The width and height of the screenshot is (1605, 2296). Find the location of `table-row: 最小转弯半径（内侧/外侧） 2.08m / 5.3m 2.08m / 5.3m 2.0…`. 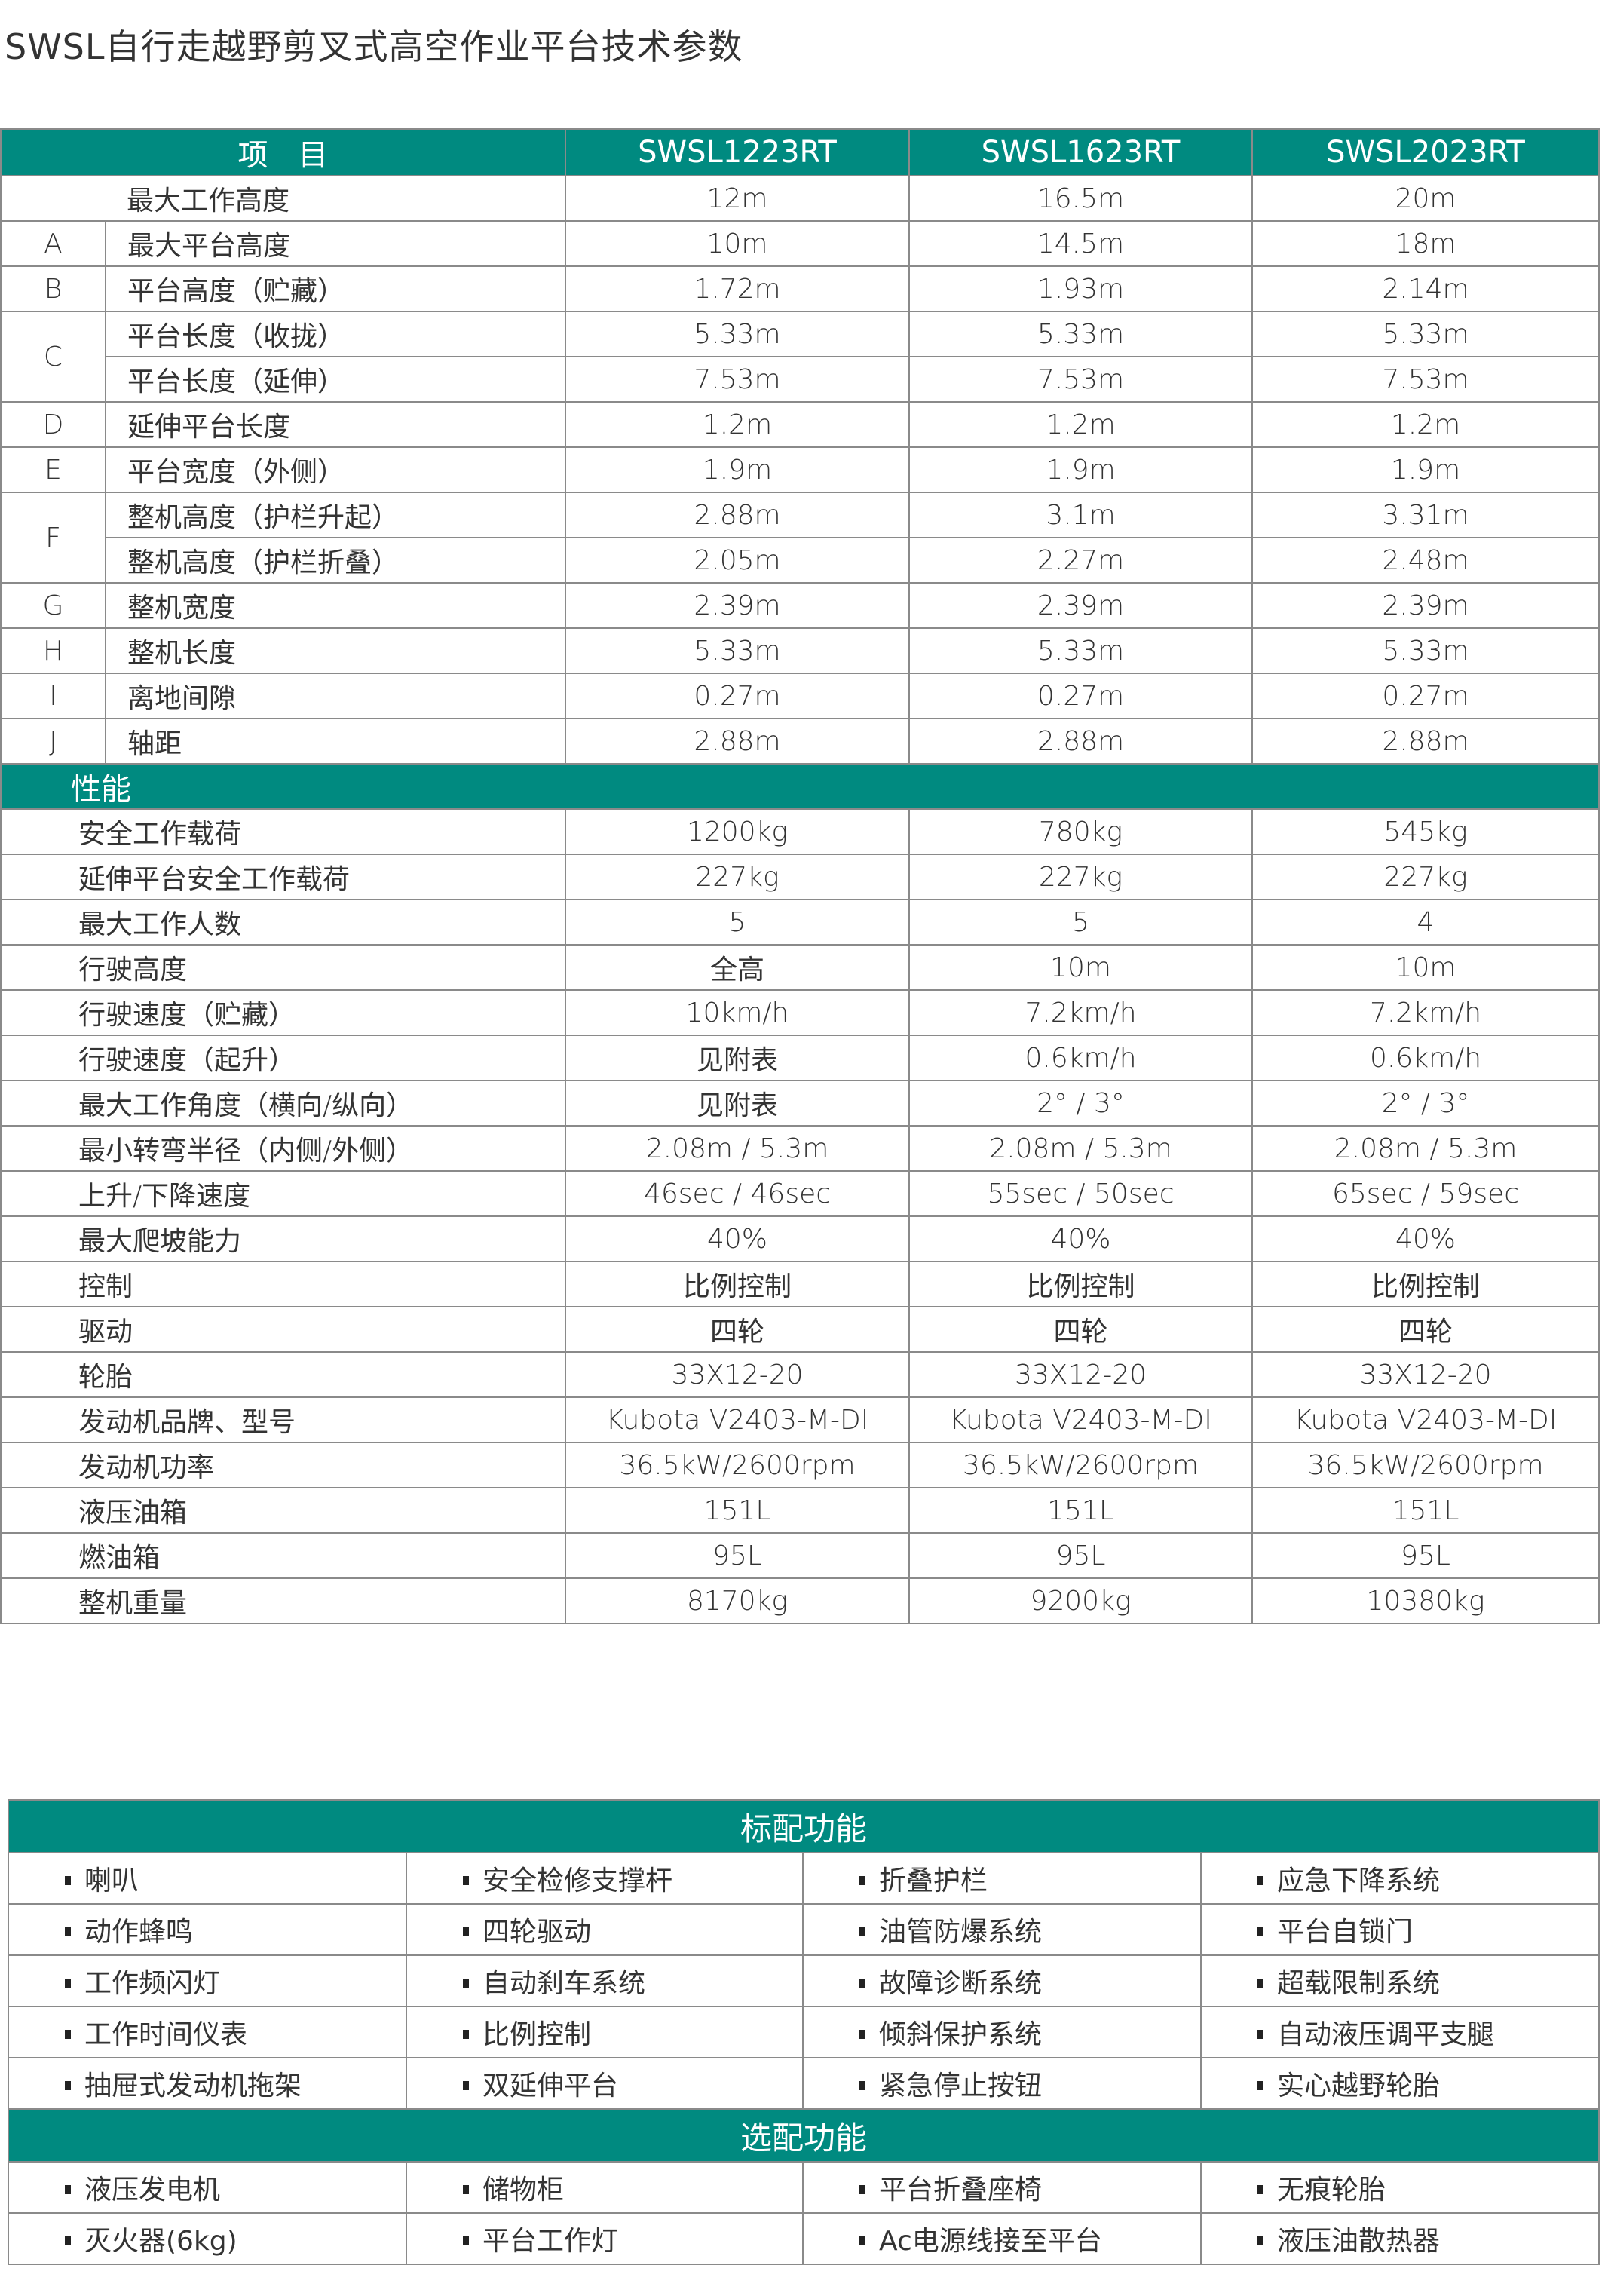

table-row: 最小转弯半径（内侧/外侧） 2.08m / 5.3m 2.08m / 5.3m 2.0… is located at coordinates (800, 1148).